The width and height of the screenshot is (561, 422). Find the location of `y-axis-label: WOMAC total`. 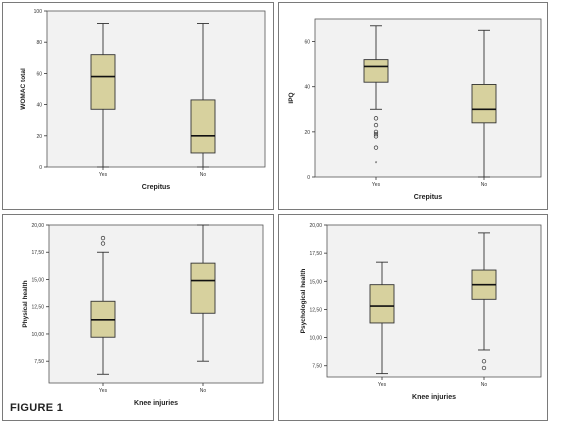

y-axis-label: WOMAC total is located at coordinates (23, 89).